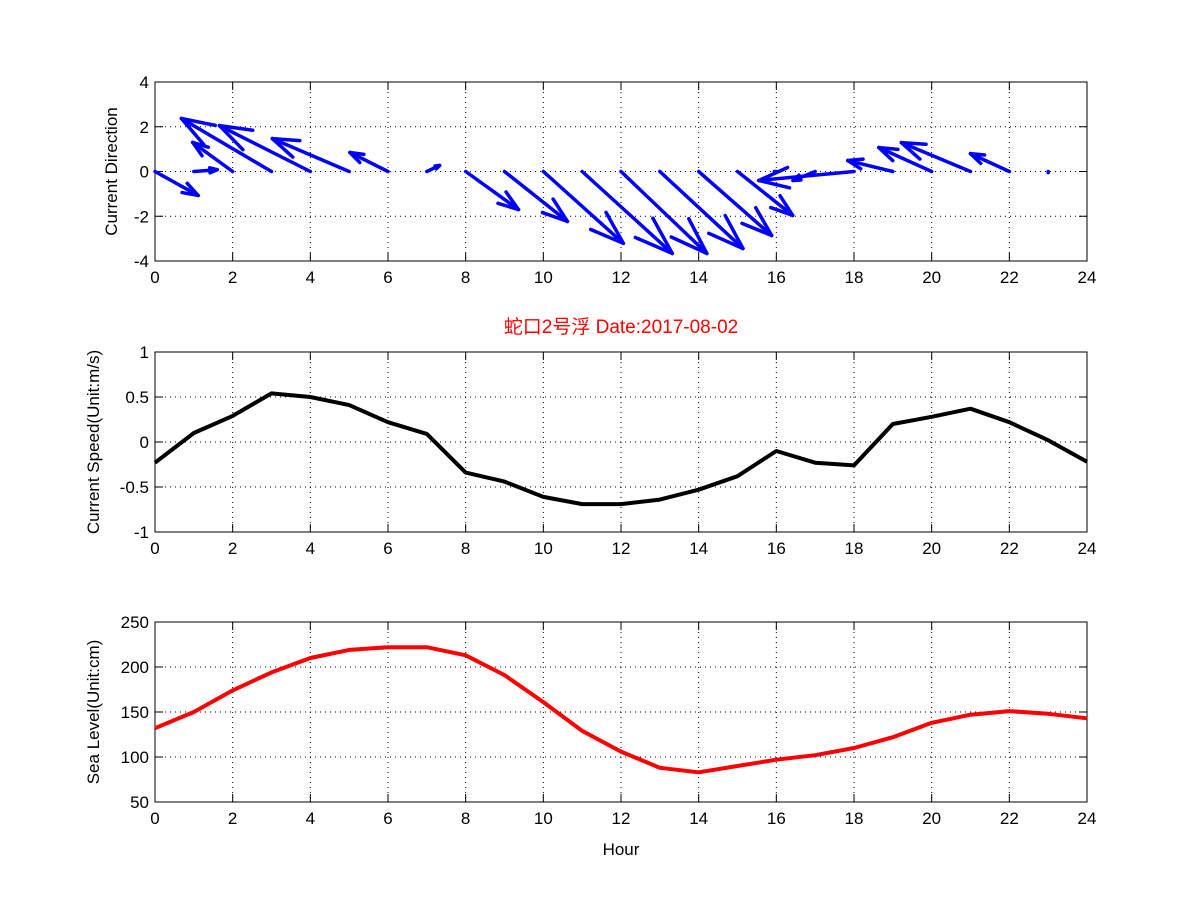 The width and height of the screenshot is (1201, 901). What do you see at coordinates (135, 757) in the screenshot?
I see `y-tick-label: 100` at bounding box center [135, 757].